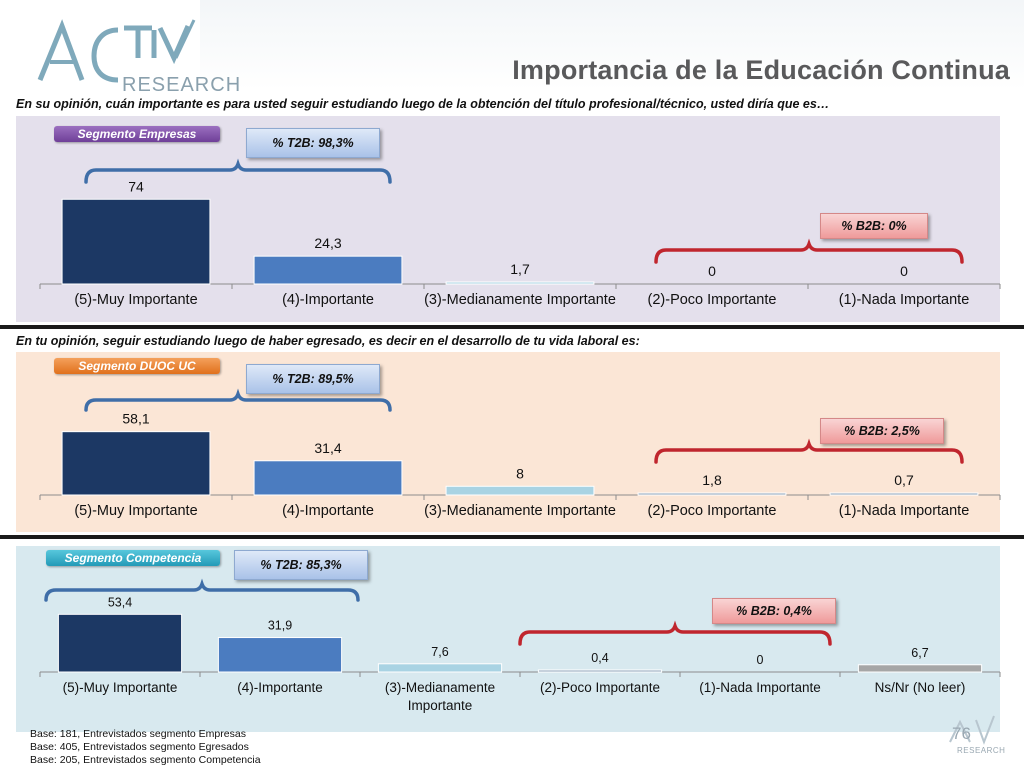 The width and height of the screenshot is (1024, 768). What do you see at coordinates (182, 85) in the screenshot?
I see `logo-research-text: RESEARCH` at bounding box center [182, 85].